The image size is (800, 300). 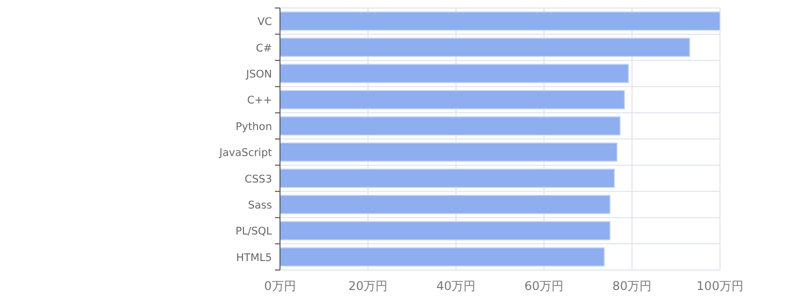 I want to click on x-tick-label: 20万円, so click(x=368, y=286).